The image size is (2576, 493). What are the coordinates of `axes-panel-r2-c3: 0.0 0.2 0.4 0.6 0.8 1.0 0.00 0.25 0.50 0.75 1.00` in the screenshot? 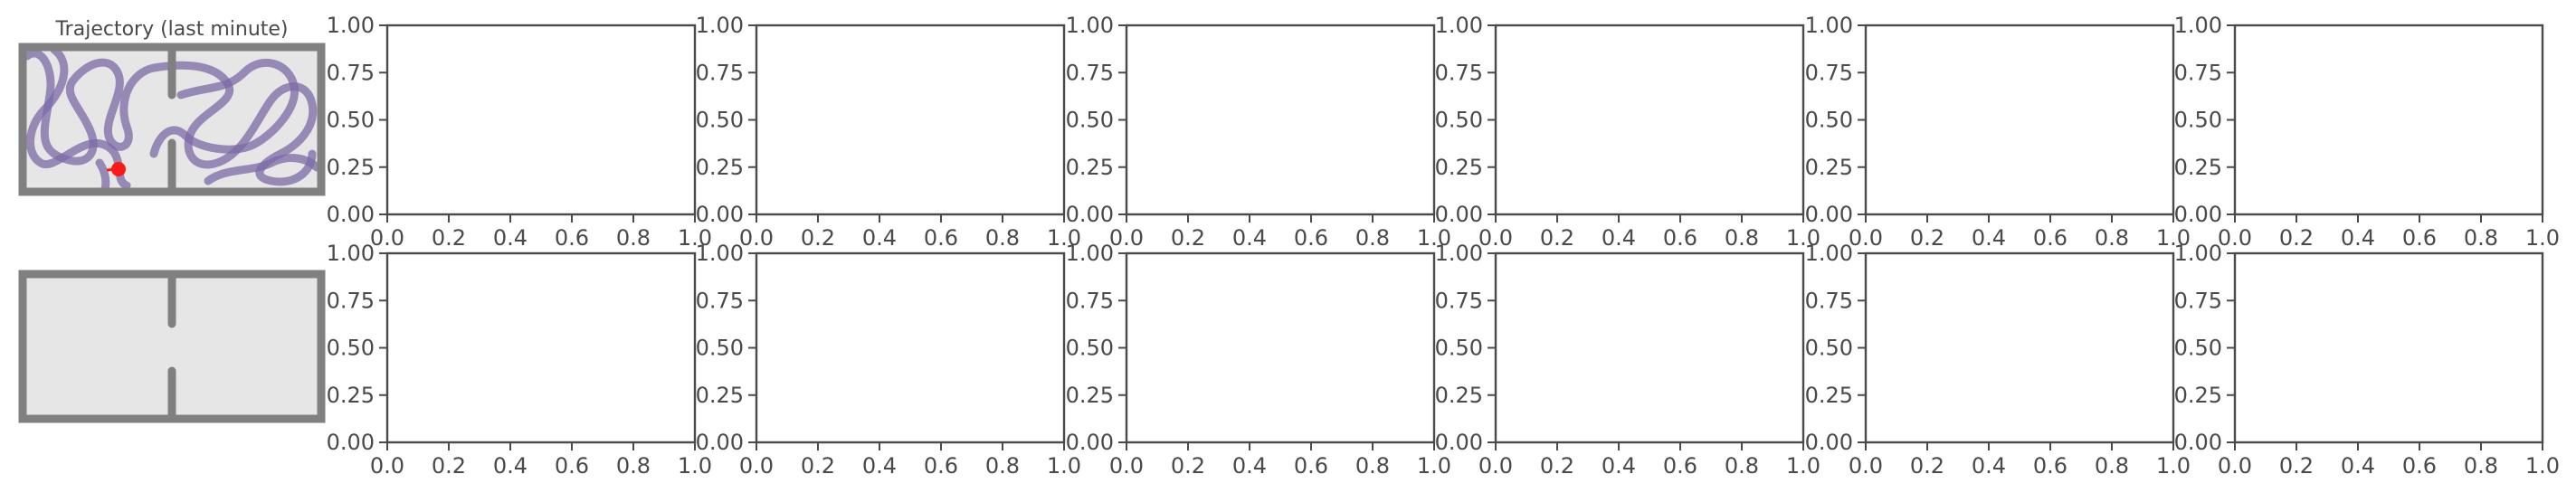 It's located at (1259, 360).